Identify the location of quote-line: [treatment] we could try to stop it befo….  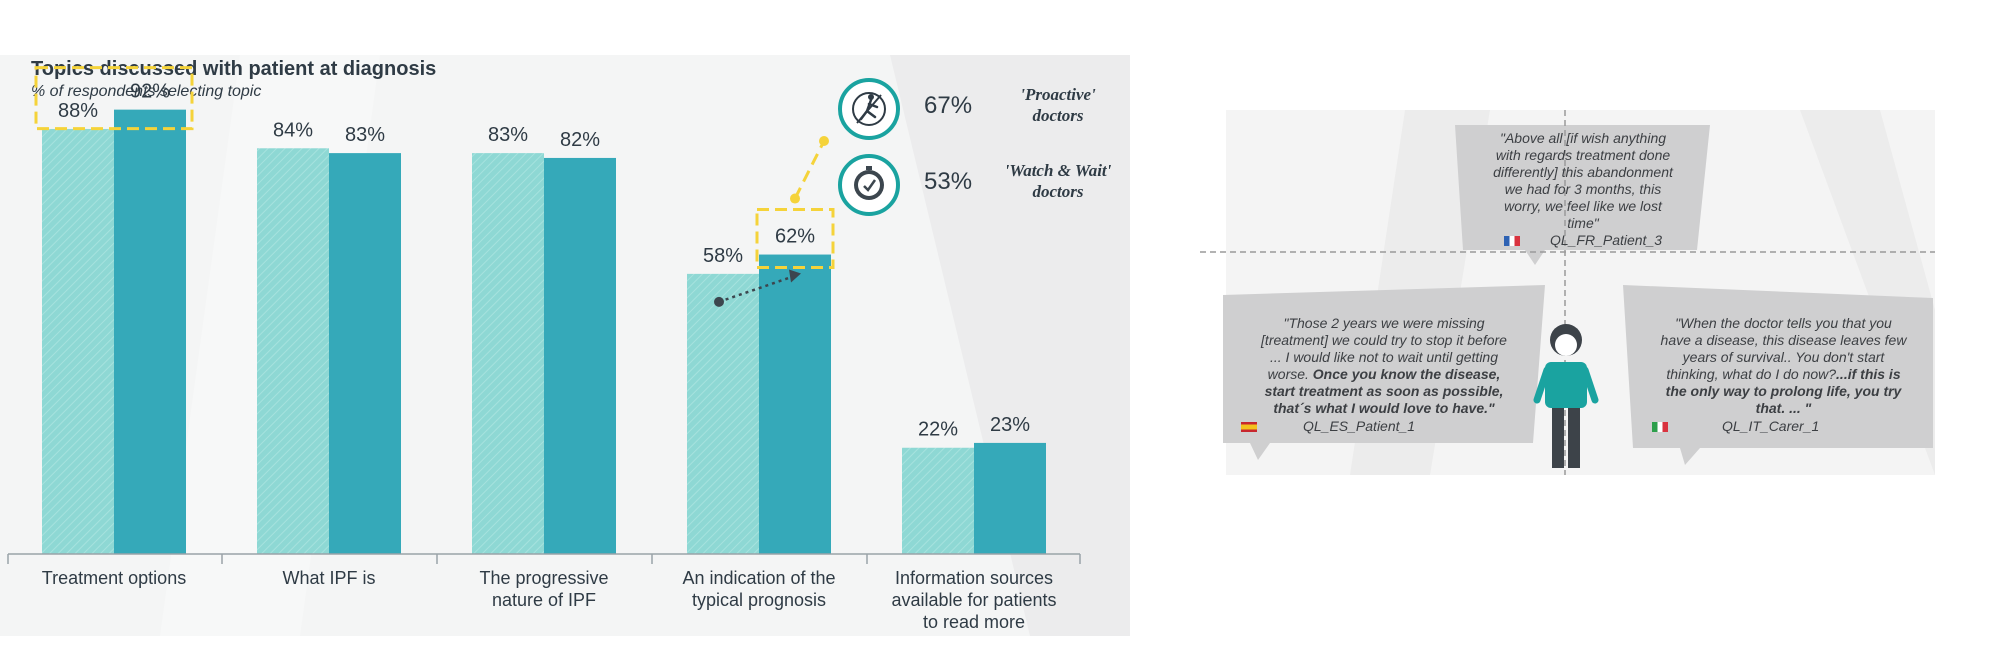
(1384, 340).